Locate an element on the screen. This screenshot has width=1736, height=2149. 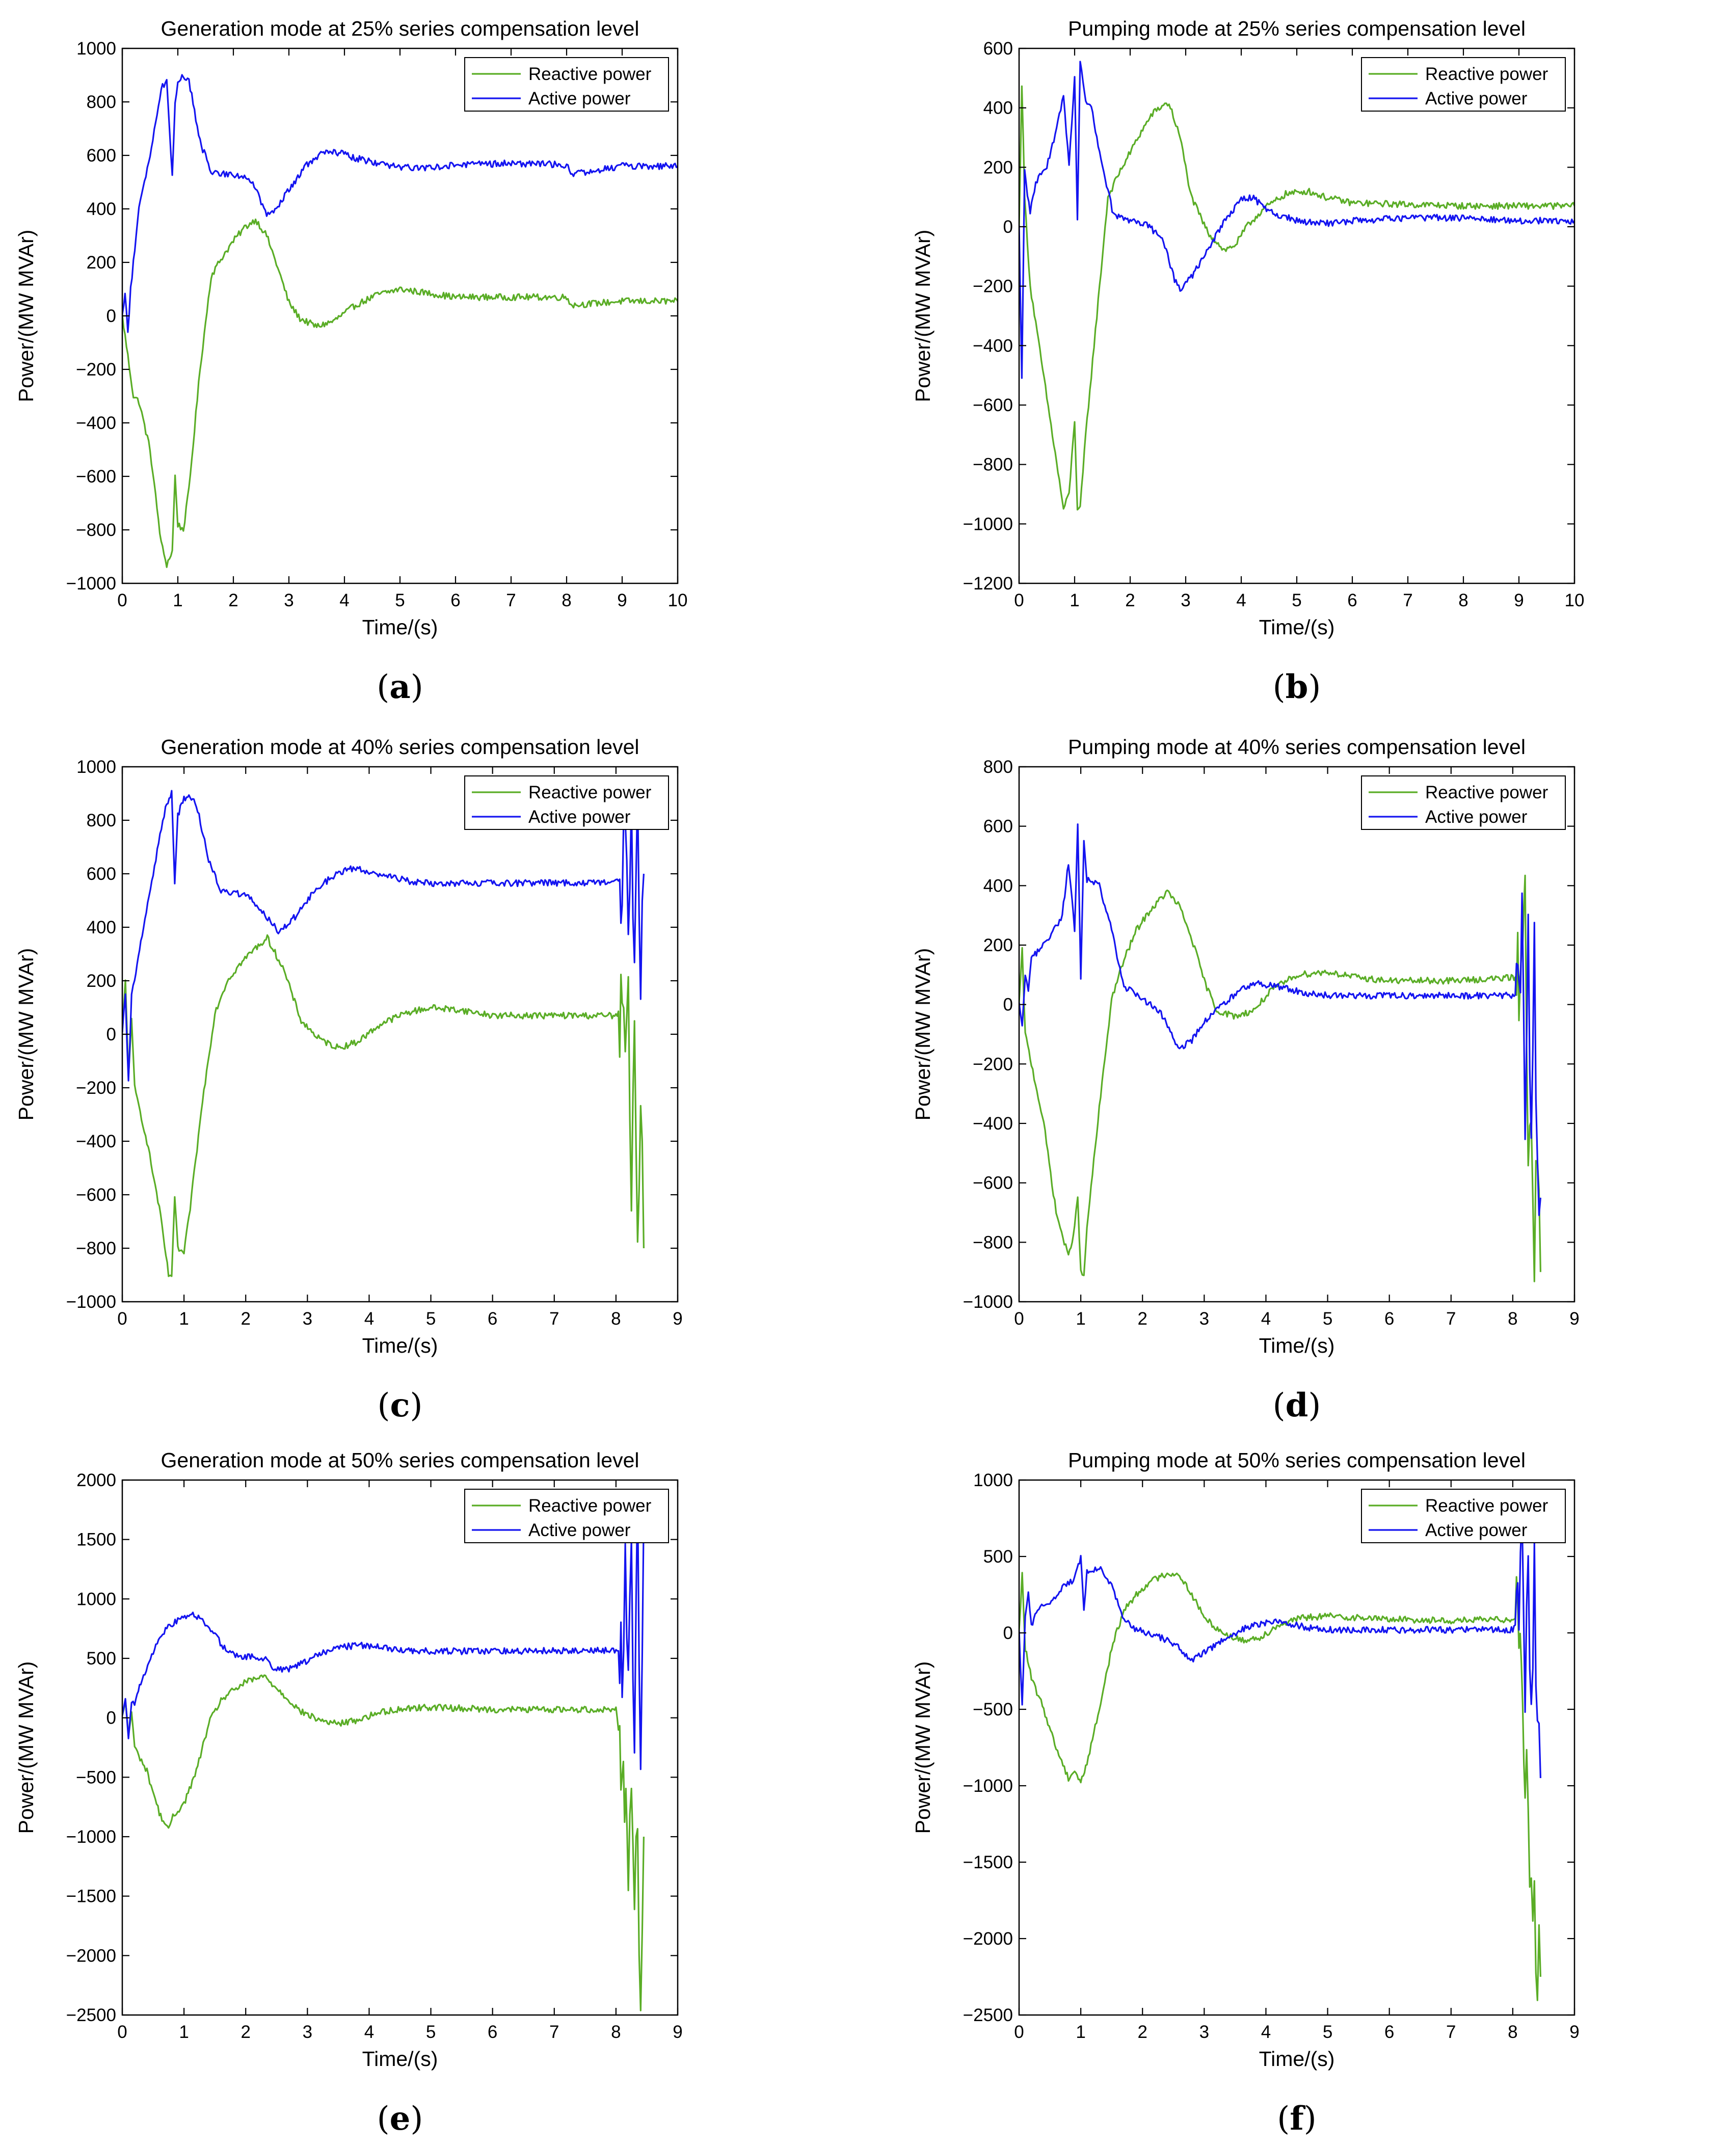
y-tick-label: −1200 is located at coordinates (988, 584).